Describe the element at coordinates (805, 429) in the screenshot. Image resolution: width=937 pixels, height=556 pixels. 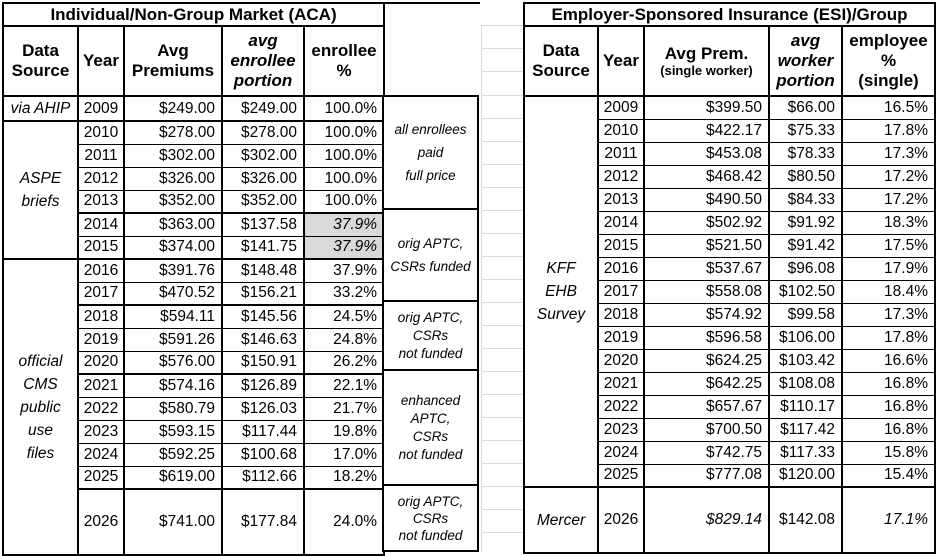
I see `portion-cell: $117.42` at that location.